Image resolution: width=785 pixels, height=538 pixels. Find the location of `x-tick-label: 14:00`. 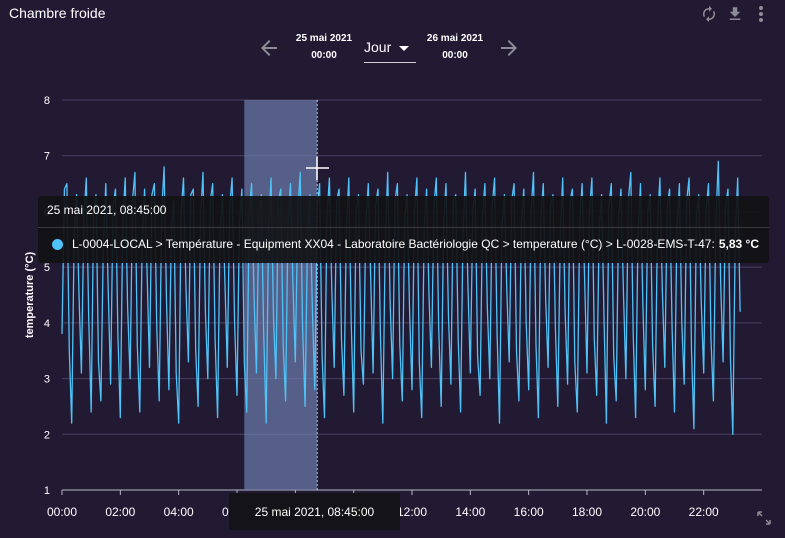

x-tick-label: 14:00 is located at coordinates (470, 512).